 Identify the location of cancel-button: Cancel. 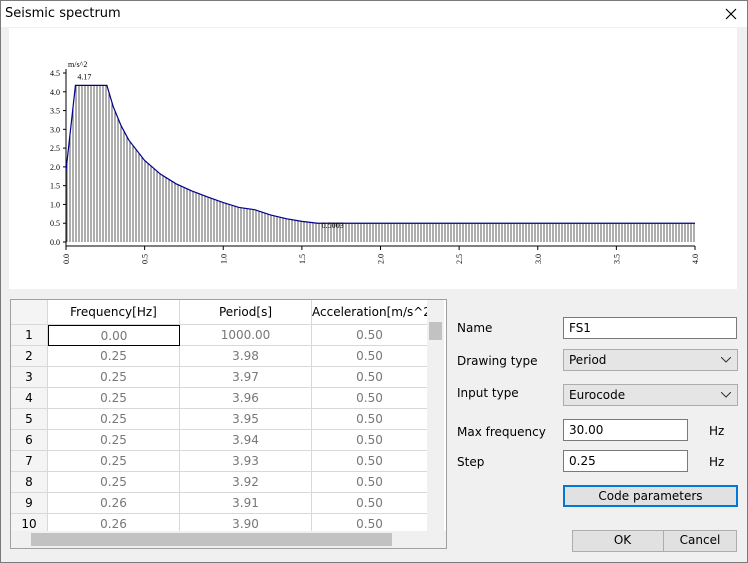
(700, 541).